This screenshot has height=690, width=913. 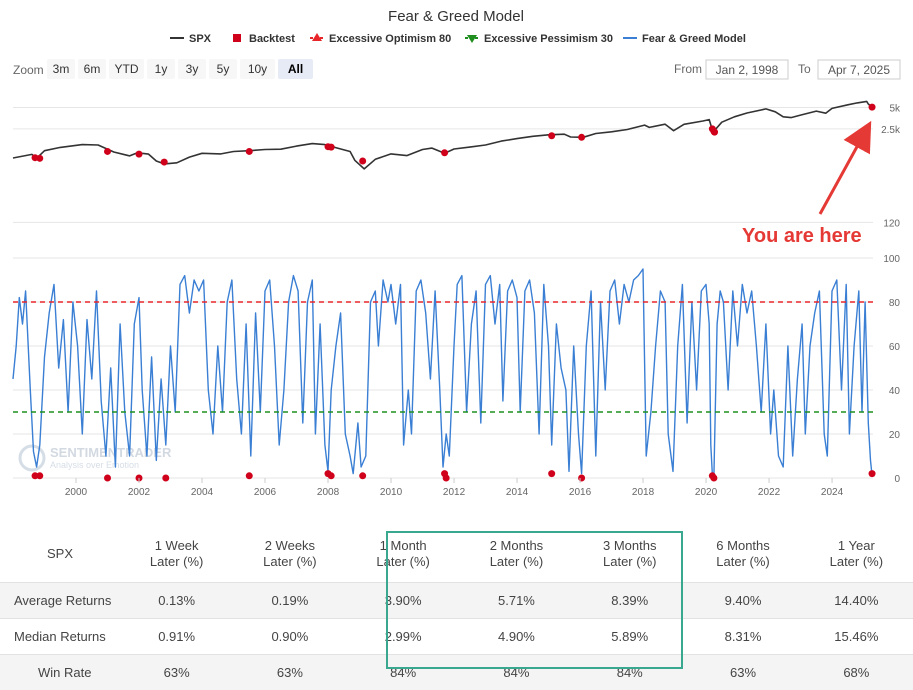 I want to click on zoom-label: Zoom, so click(x=28, y=70).